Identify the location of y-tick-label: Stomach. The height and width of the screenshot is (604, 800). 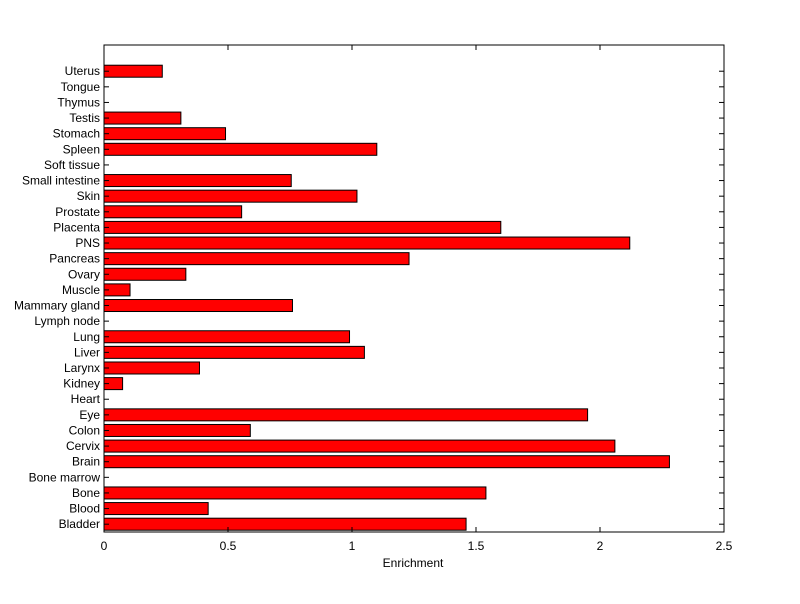
(76, 134).